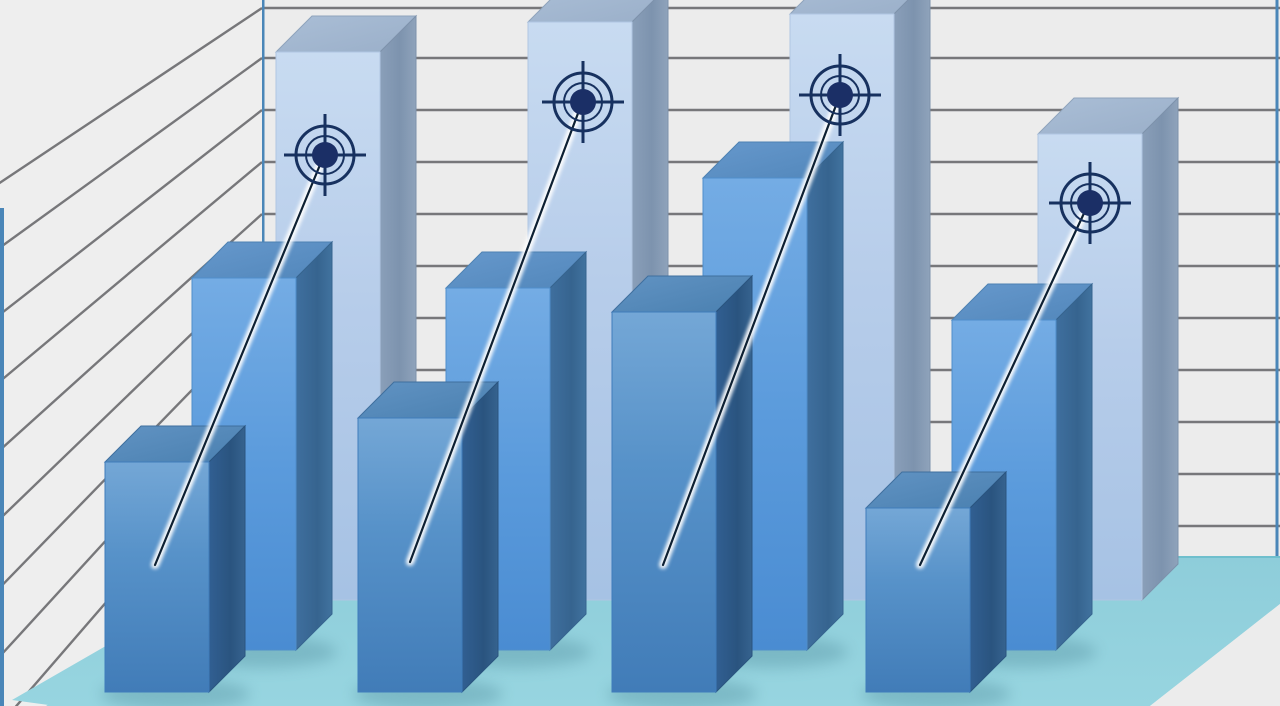  I want to click on bar-group-4-light-bar-side-face, so click(1160, 349).